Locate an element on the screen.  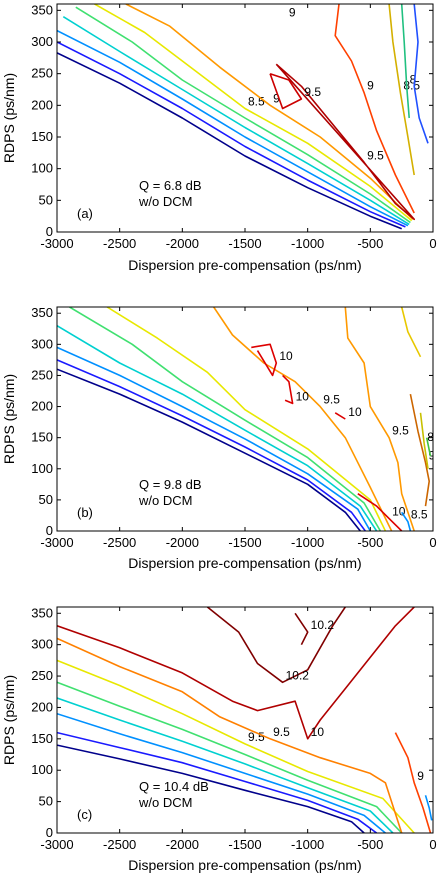
x-tick-label: 0 is located at coordinates (432, 542).